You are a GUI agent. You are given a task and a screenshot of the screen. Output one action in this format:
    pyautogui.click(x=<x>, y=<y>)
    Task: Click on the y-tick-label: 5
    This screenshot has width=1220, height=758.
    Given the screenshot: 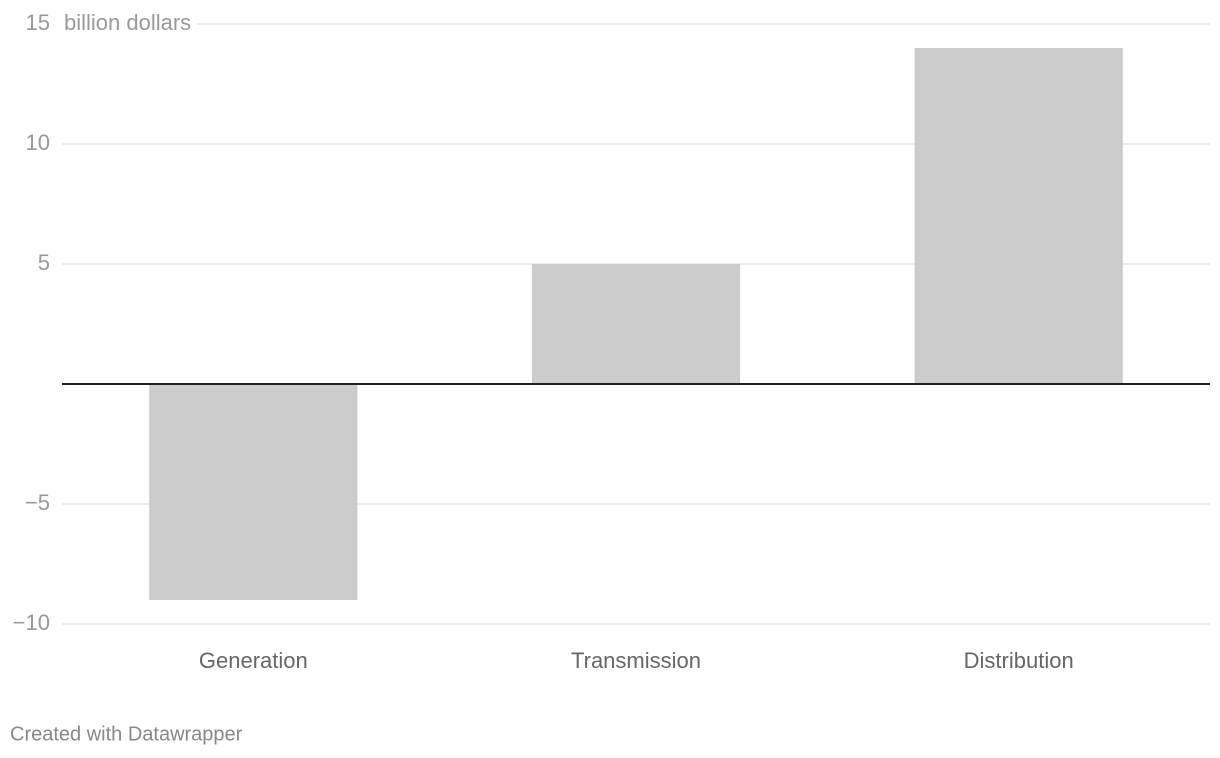 What is the action you would take?
    pyautogui.click(x=44, y=262)
    